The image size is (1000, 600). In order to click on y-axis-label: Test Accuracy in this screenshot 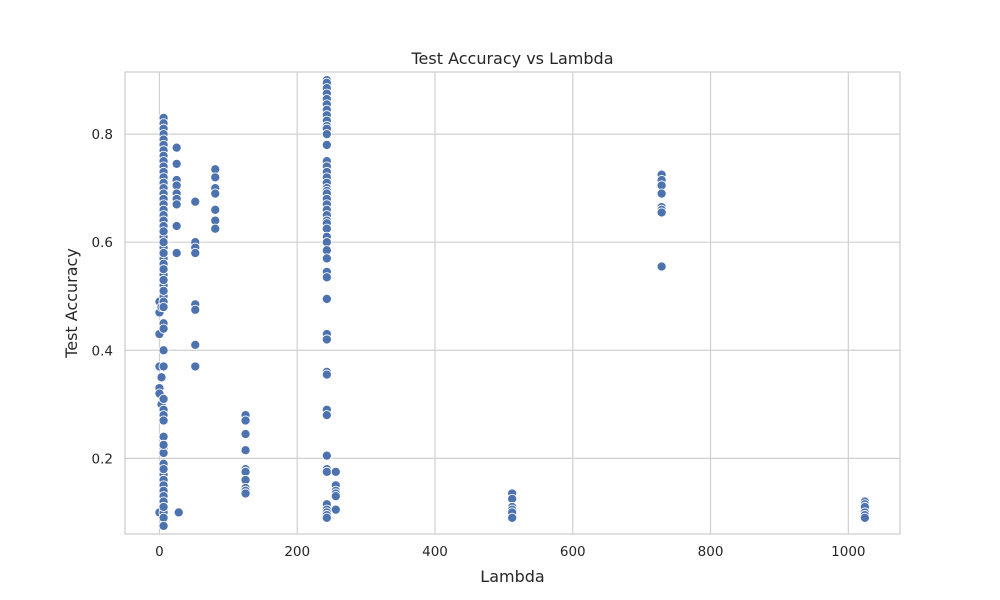, I will do `click(71, 303)`.